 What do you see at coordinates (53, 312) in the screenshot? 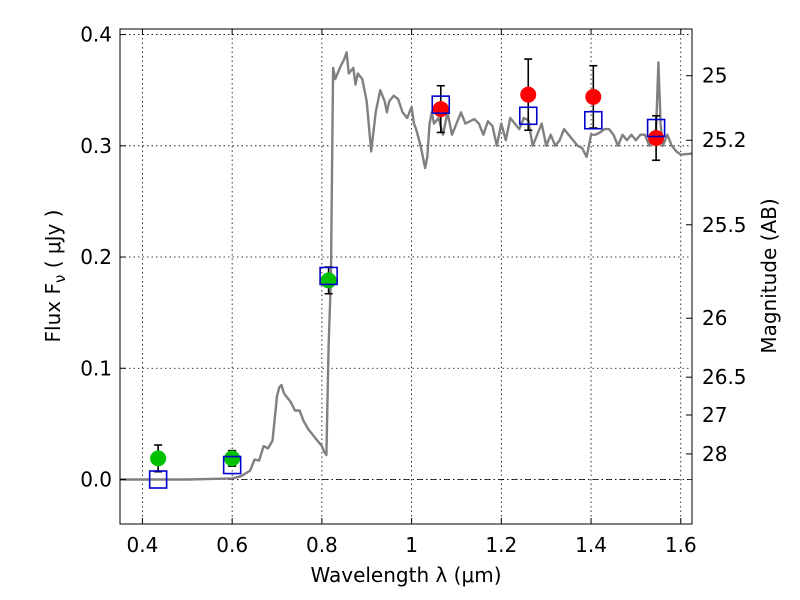
I see `y-axis-title-main: Flux F` at bounding box center [53, 312].